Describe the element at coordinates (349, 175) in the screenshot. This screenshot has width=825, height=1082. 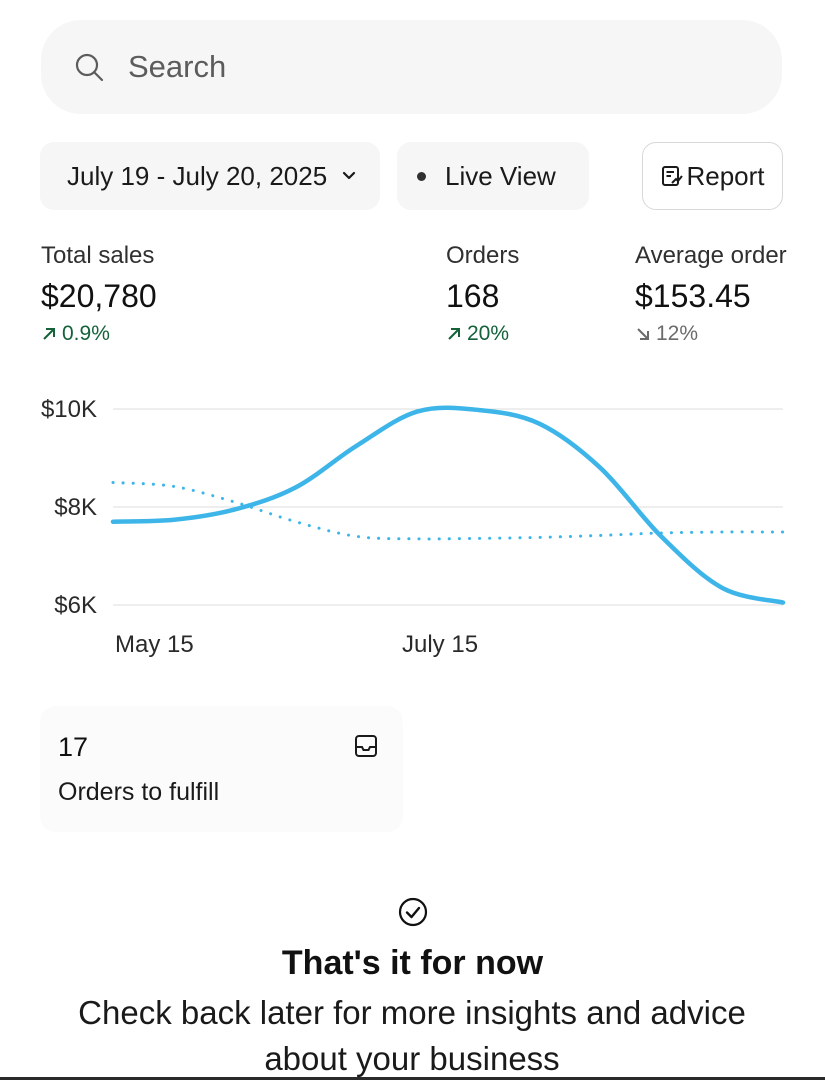
I see `chevron-down-icon` at that location.